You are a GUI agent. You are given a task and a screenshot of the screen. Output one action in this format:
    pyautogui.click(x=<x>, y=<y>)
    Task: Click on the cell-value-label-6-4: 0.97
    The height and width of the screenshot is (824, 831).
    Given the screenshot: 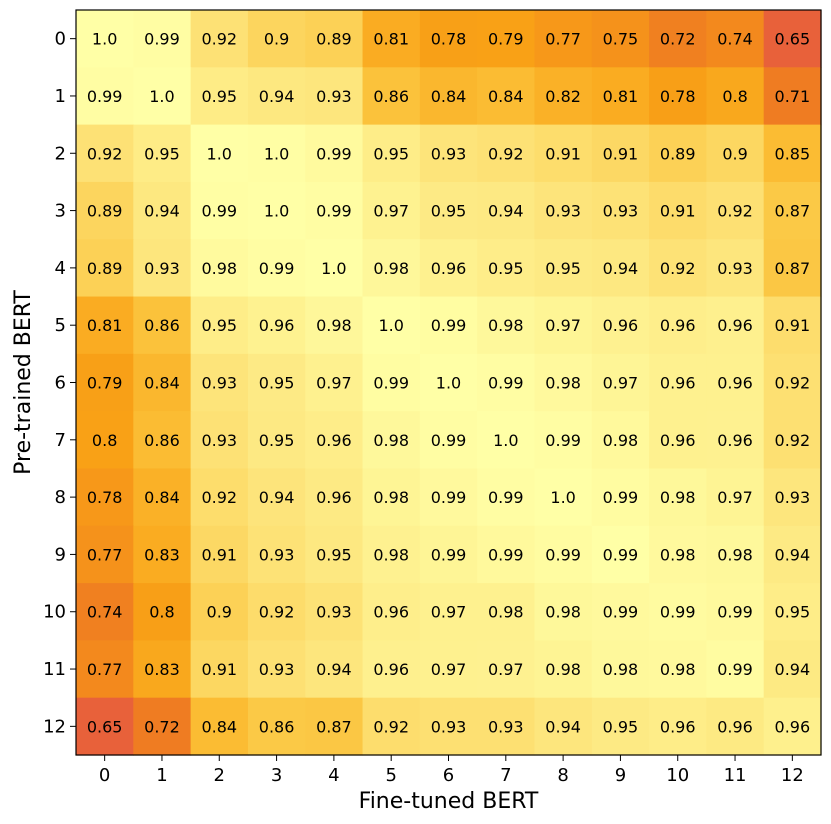 What is the action you would take?
    pyautogui.click(x=334, y=383)
    